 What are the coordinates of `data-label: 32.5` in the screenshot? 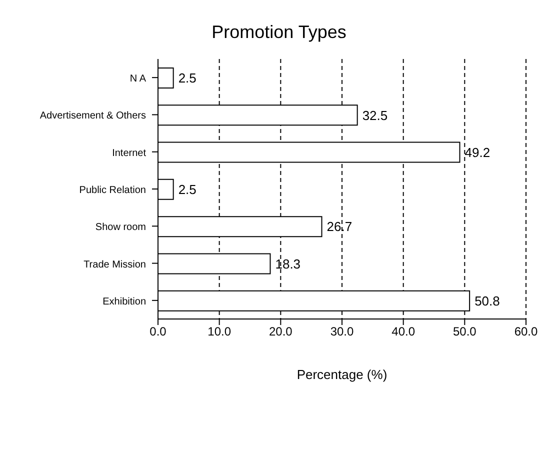 It's located at (375, 115).